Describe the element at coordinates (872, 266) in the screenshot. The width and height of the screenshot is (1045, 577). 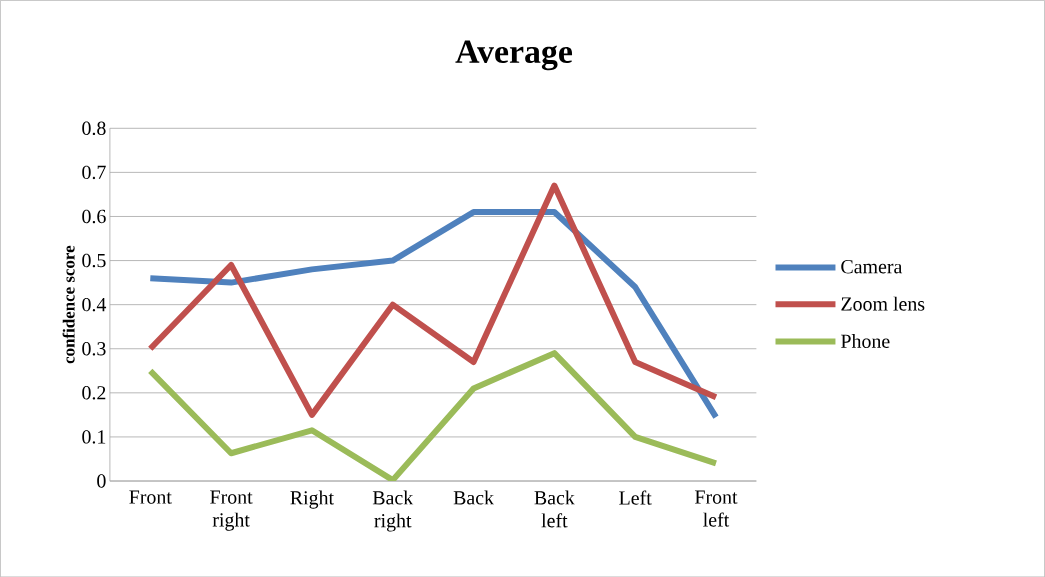
I see `legend-label: Camera` at that location.